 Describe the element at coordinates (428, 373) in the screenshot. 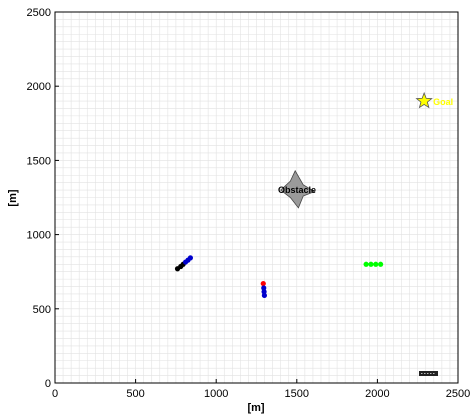

I see `scale-marker` at that location.